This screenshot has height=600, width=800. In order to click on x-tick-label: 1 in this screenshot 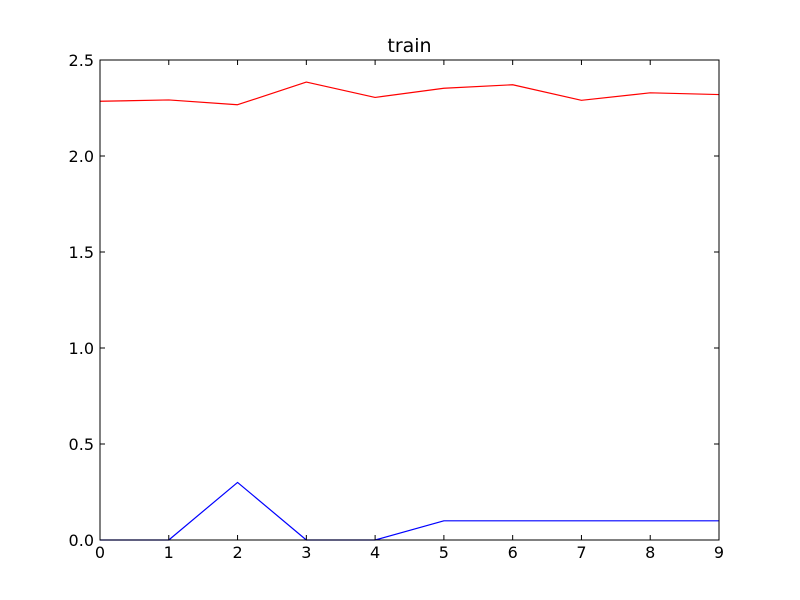, I will do `click(169, 552)`.